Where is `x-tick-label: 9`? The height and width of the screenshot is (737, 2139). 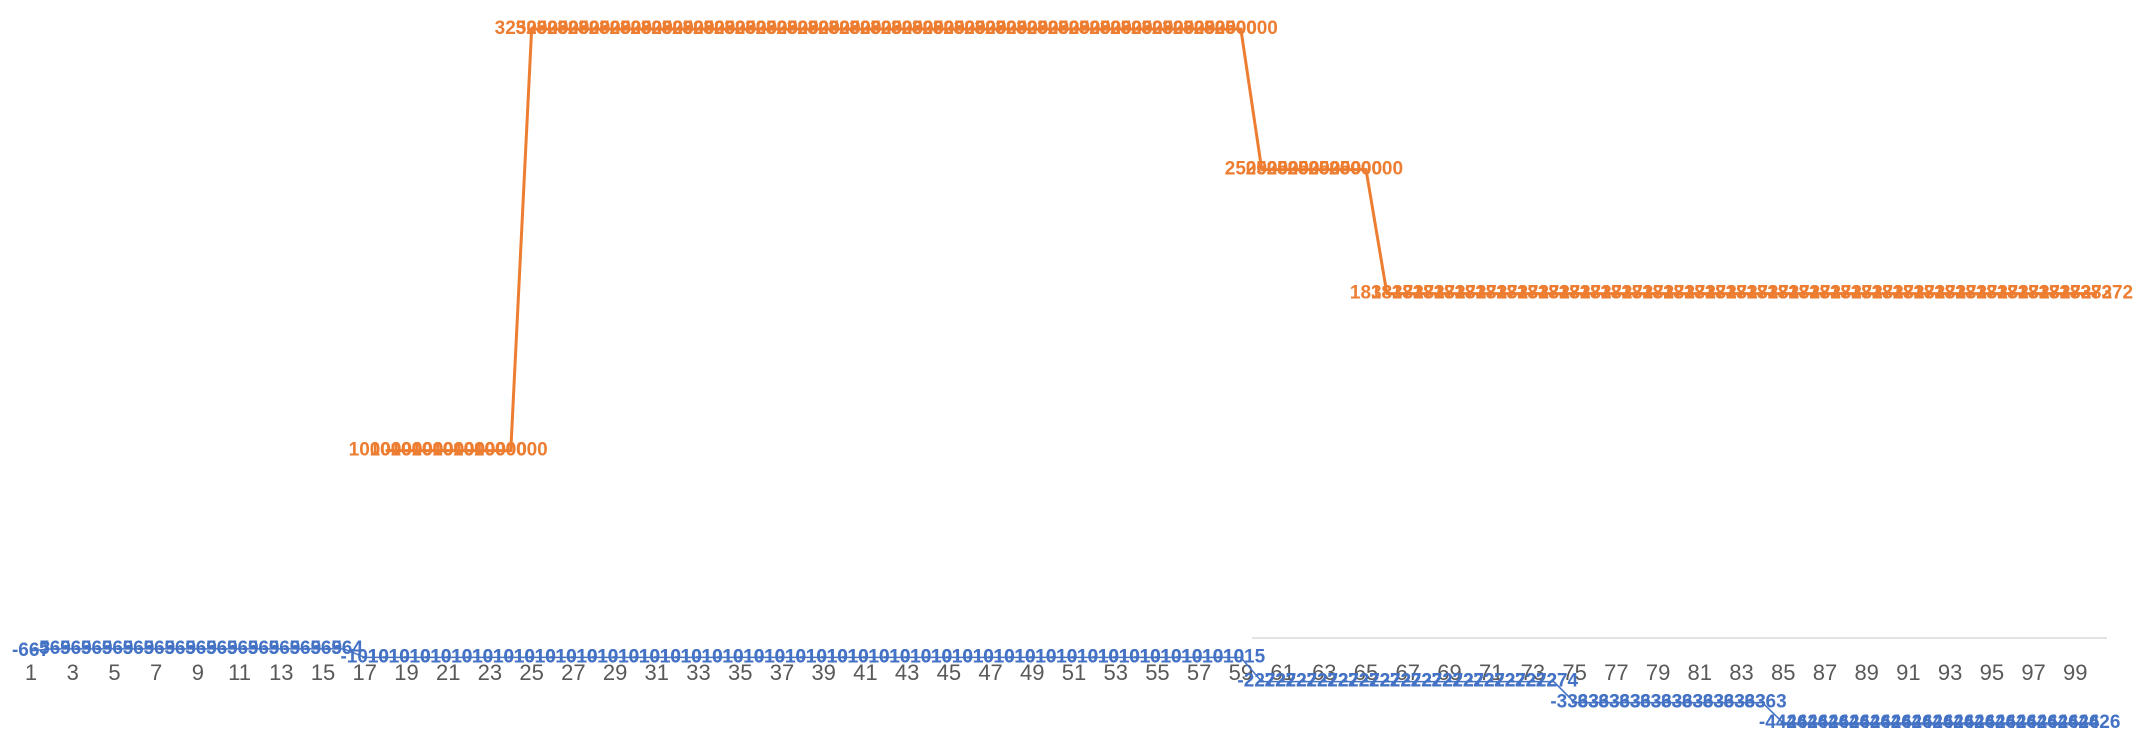
x-tick-label: 9 is located at coordinates (198, 672).